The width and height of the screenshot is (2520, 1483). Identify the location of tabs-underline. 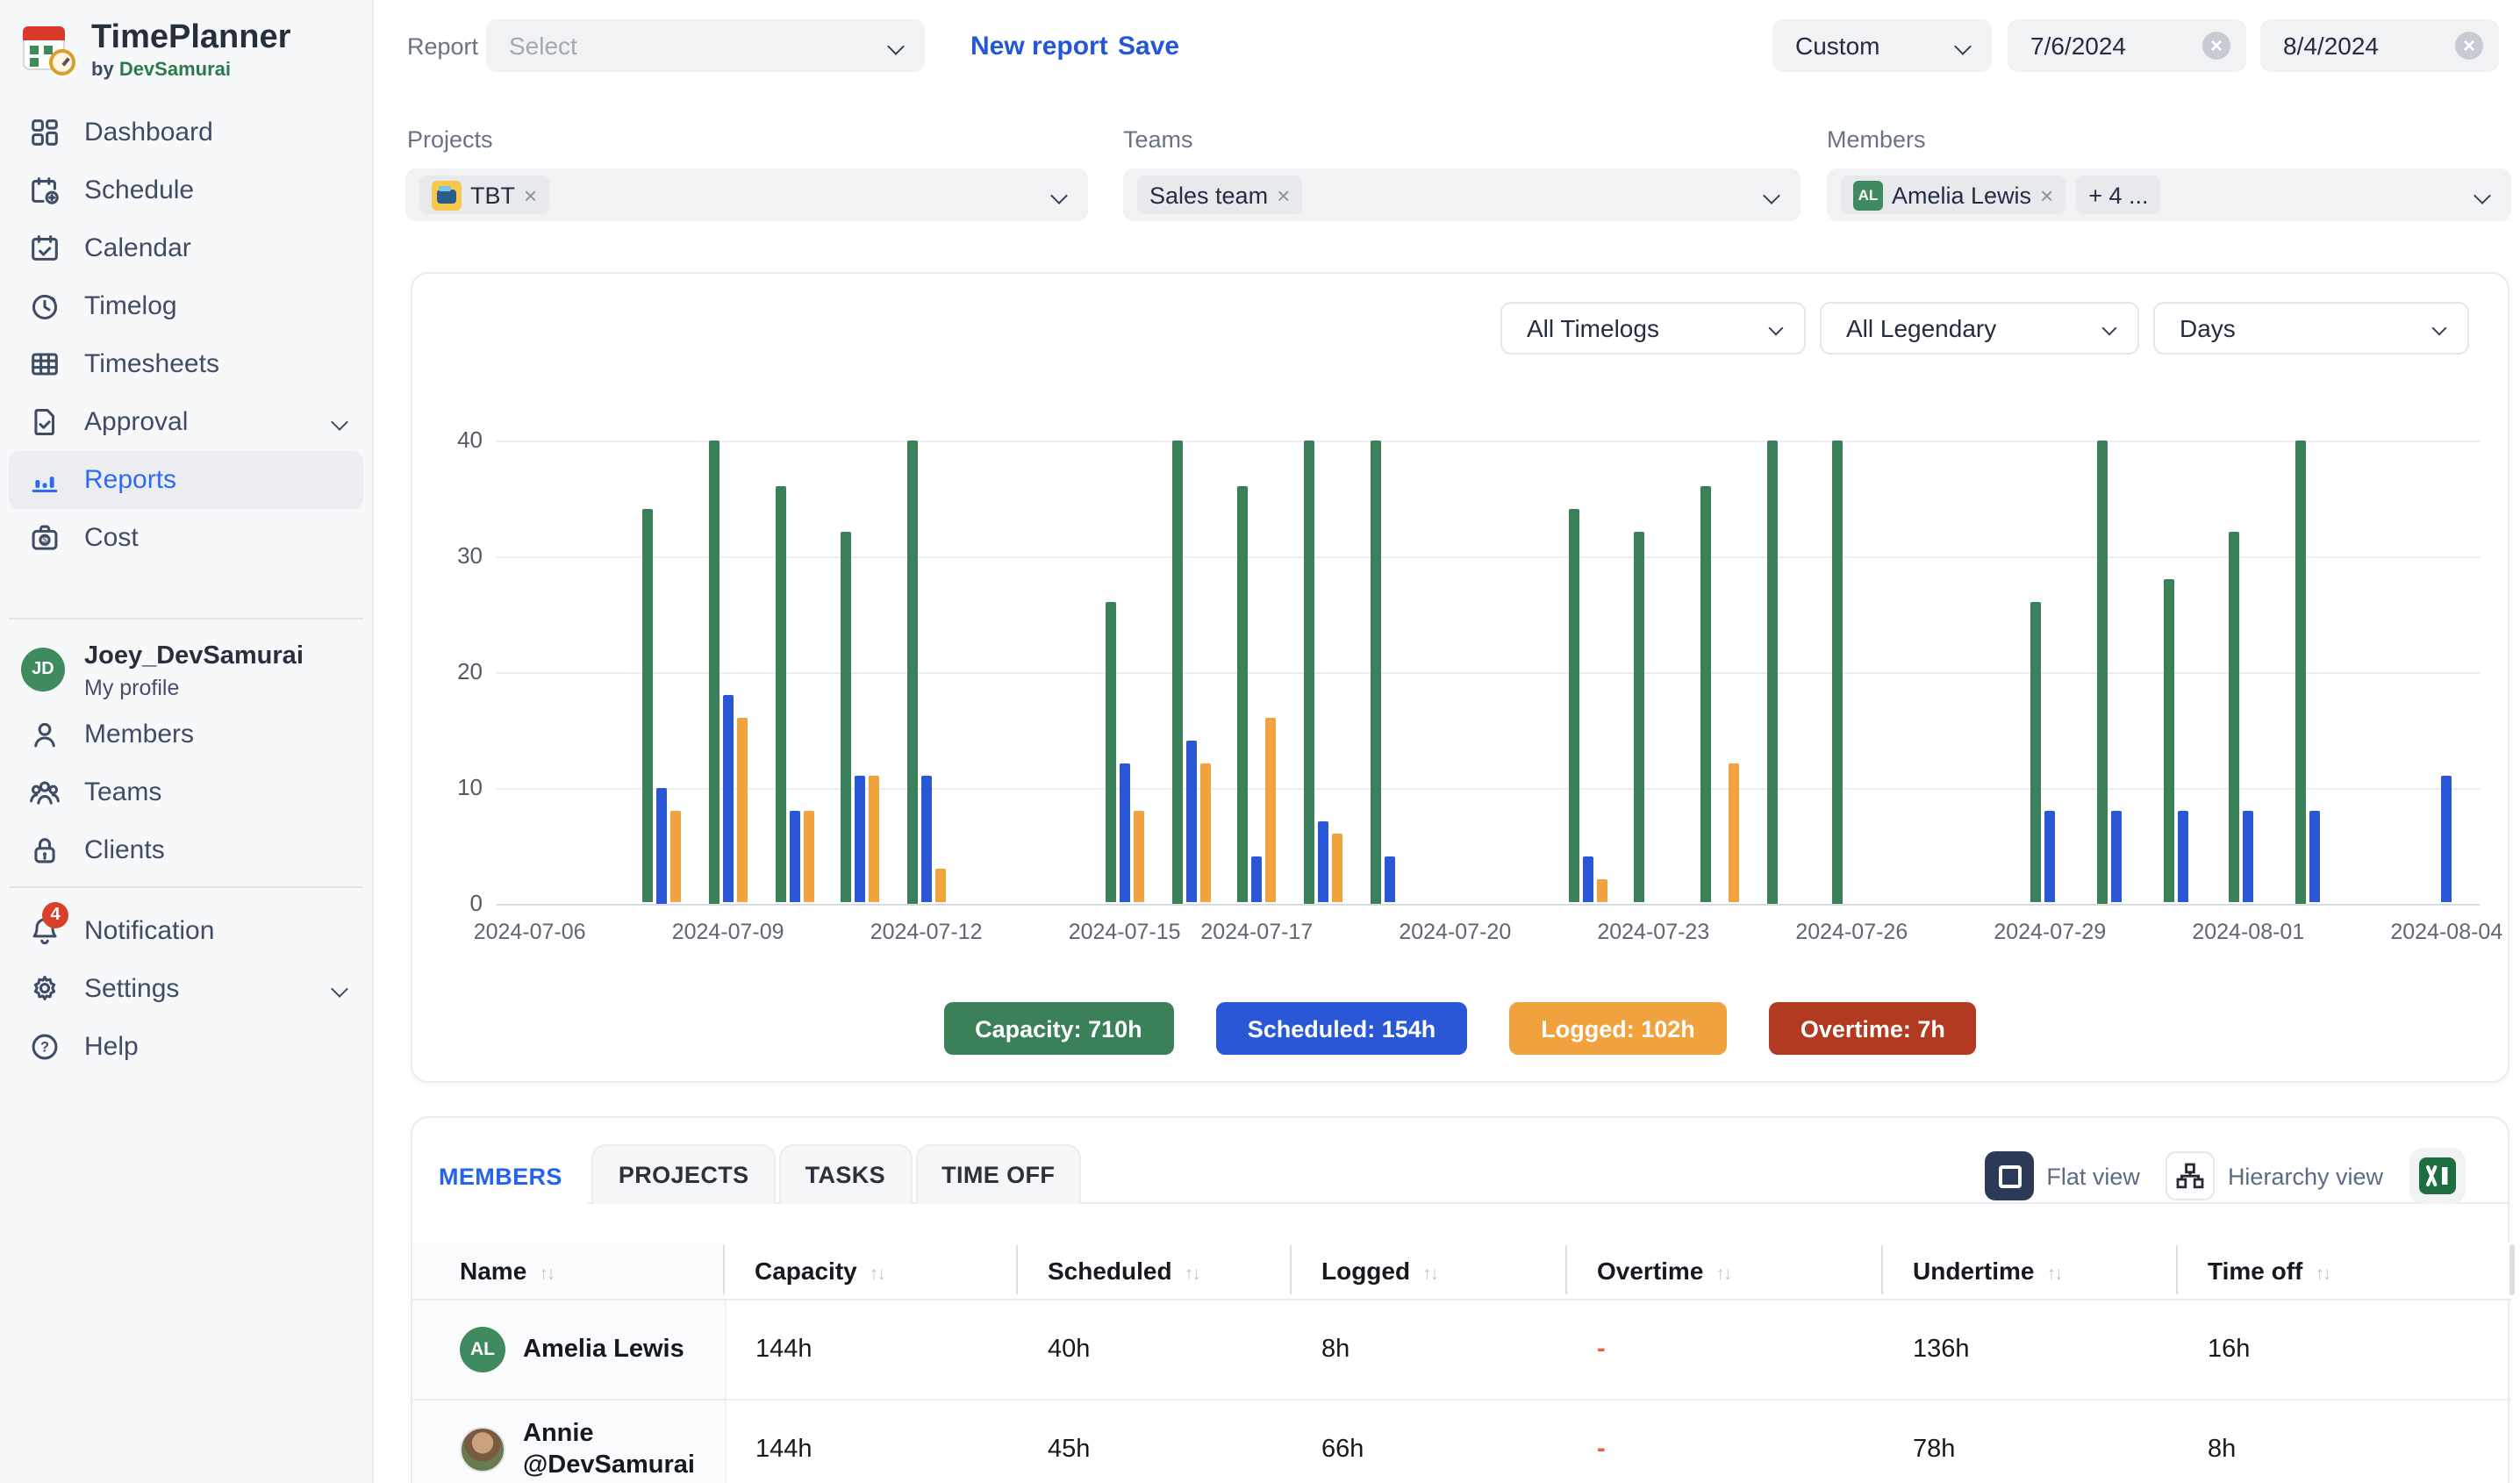
(1460, 1203).